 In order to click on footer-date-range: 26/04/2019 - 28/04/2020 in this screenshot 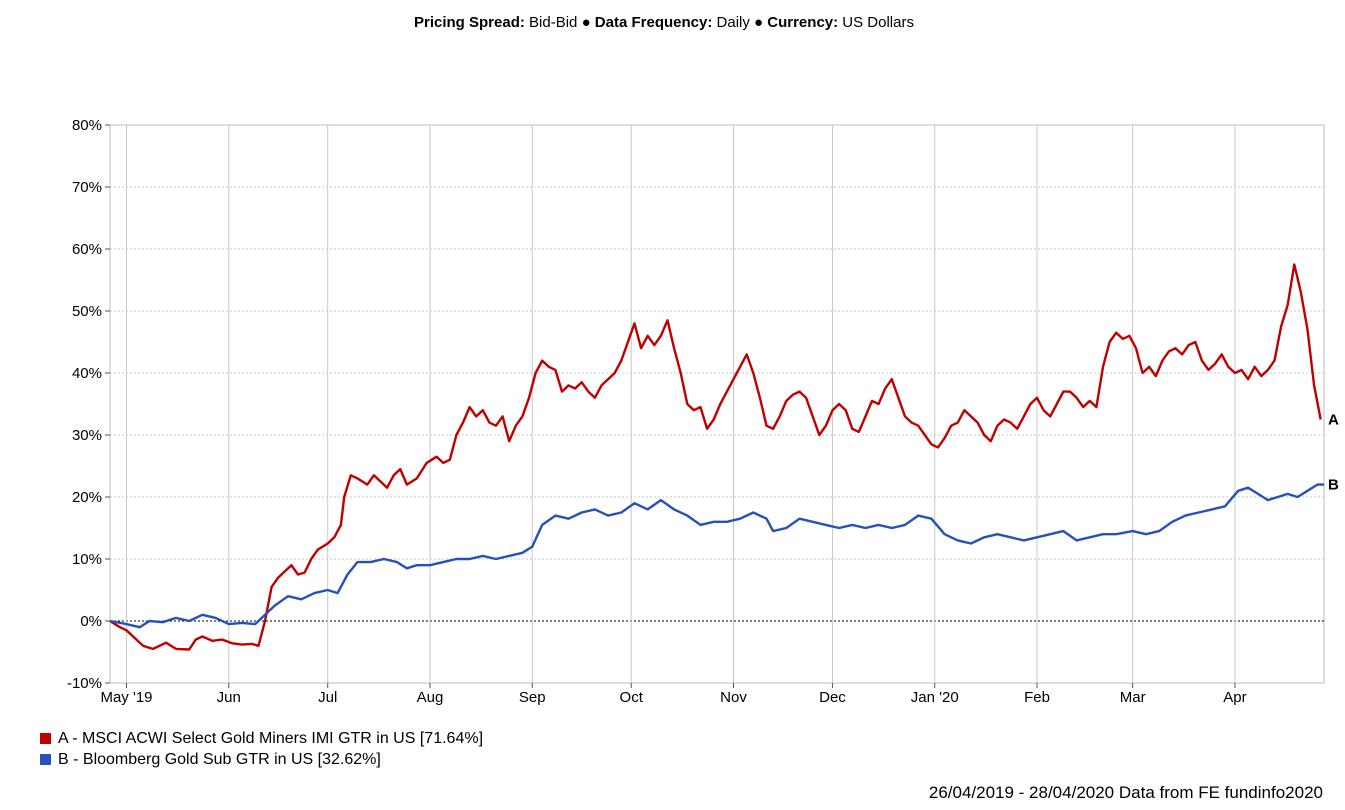, I will do `click(1021, 792)`.